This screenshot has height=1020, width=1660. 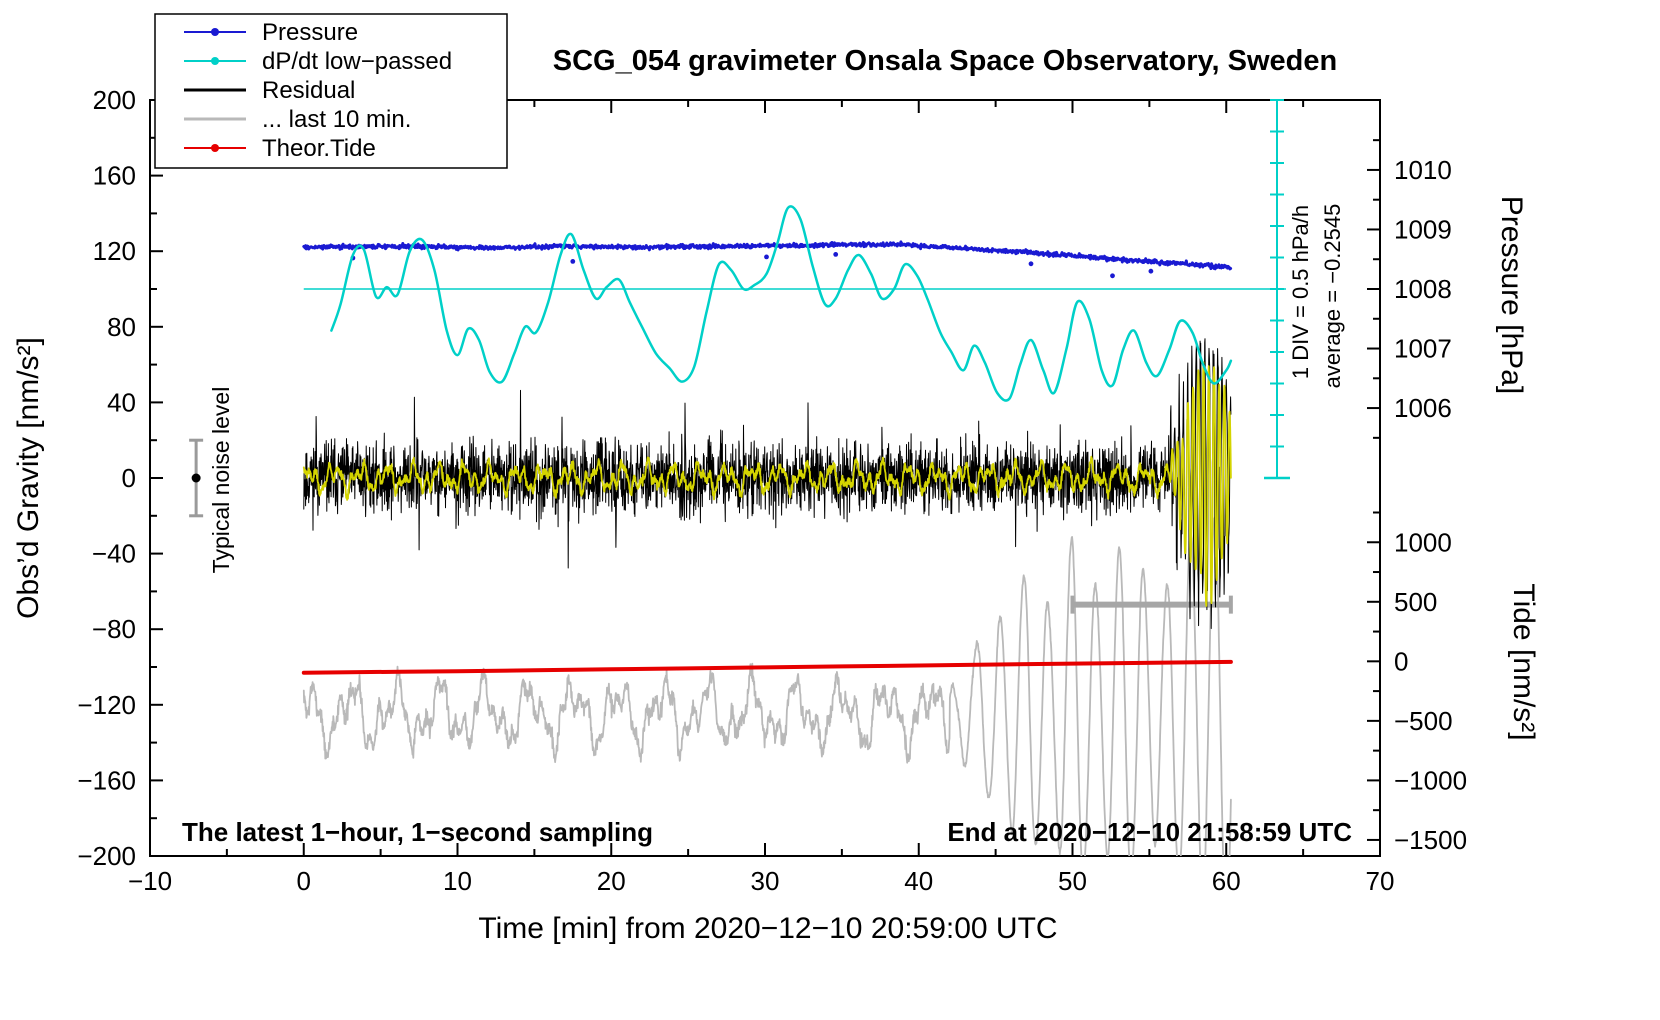 I want to click on x-tick-label: 20, so click(x=611, y=881).